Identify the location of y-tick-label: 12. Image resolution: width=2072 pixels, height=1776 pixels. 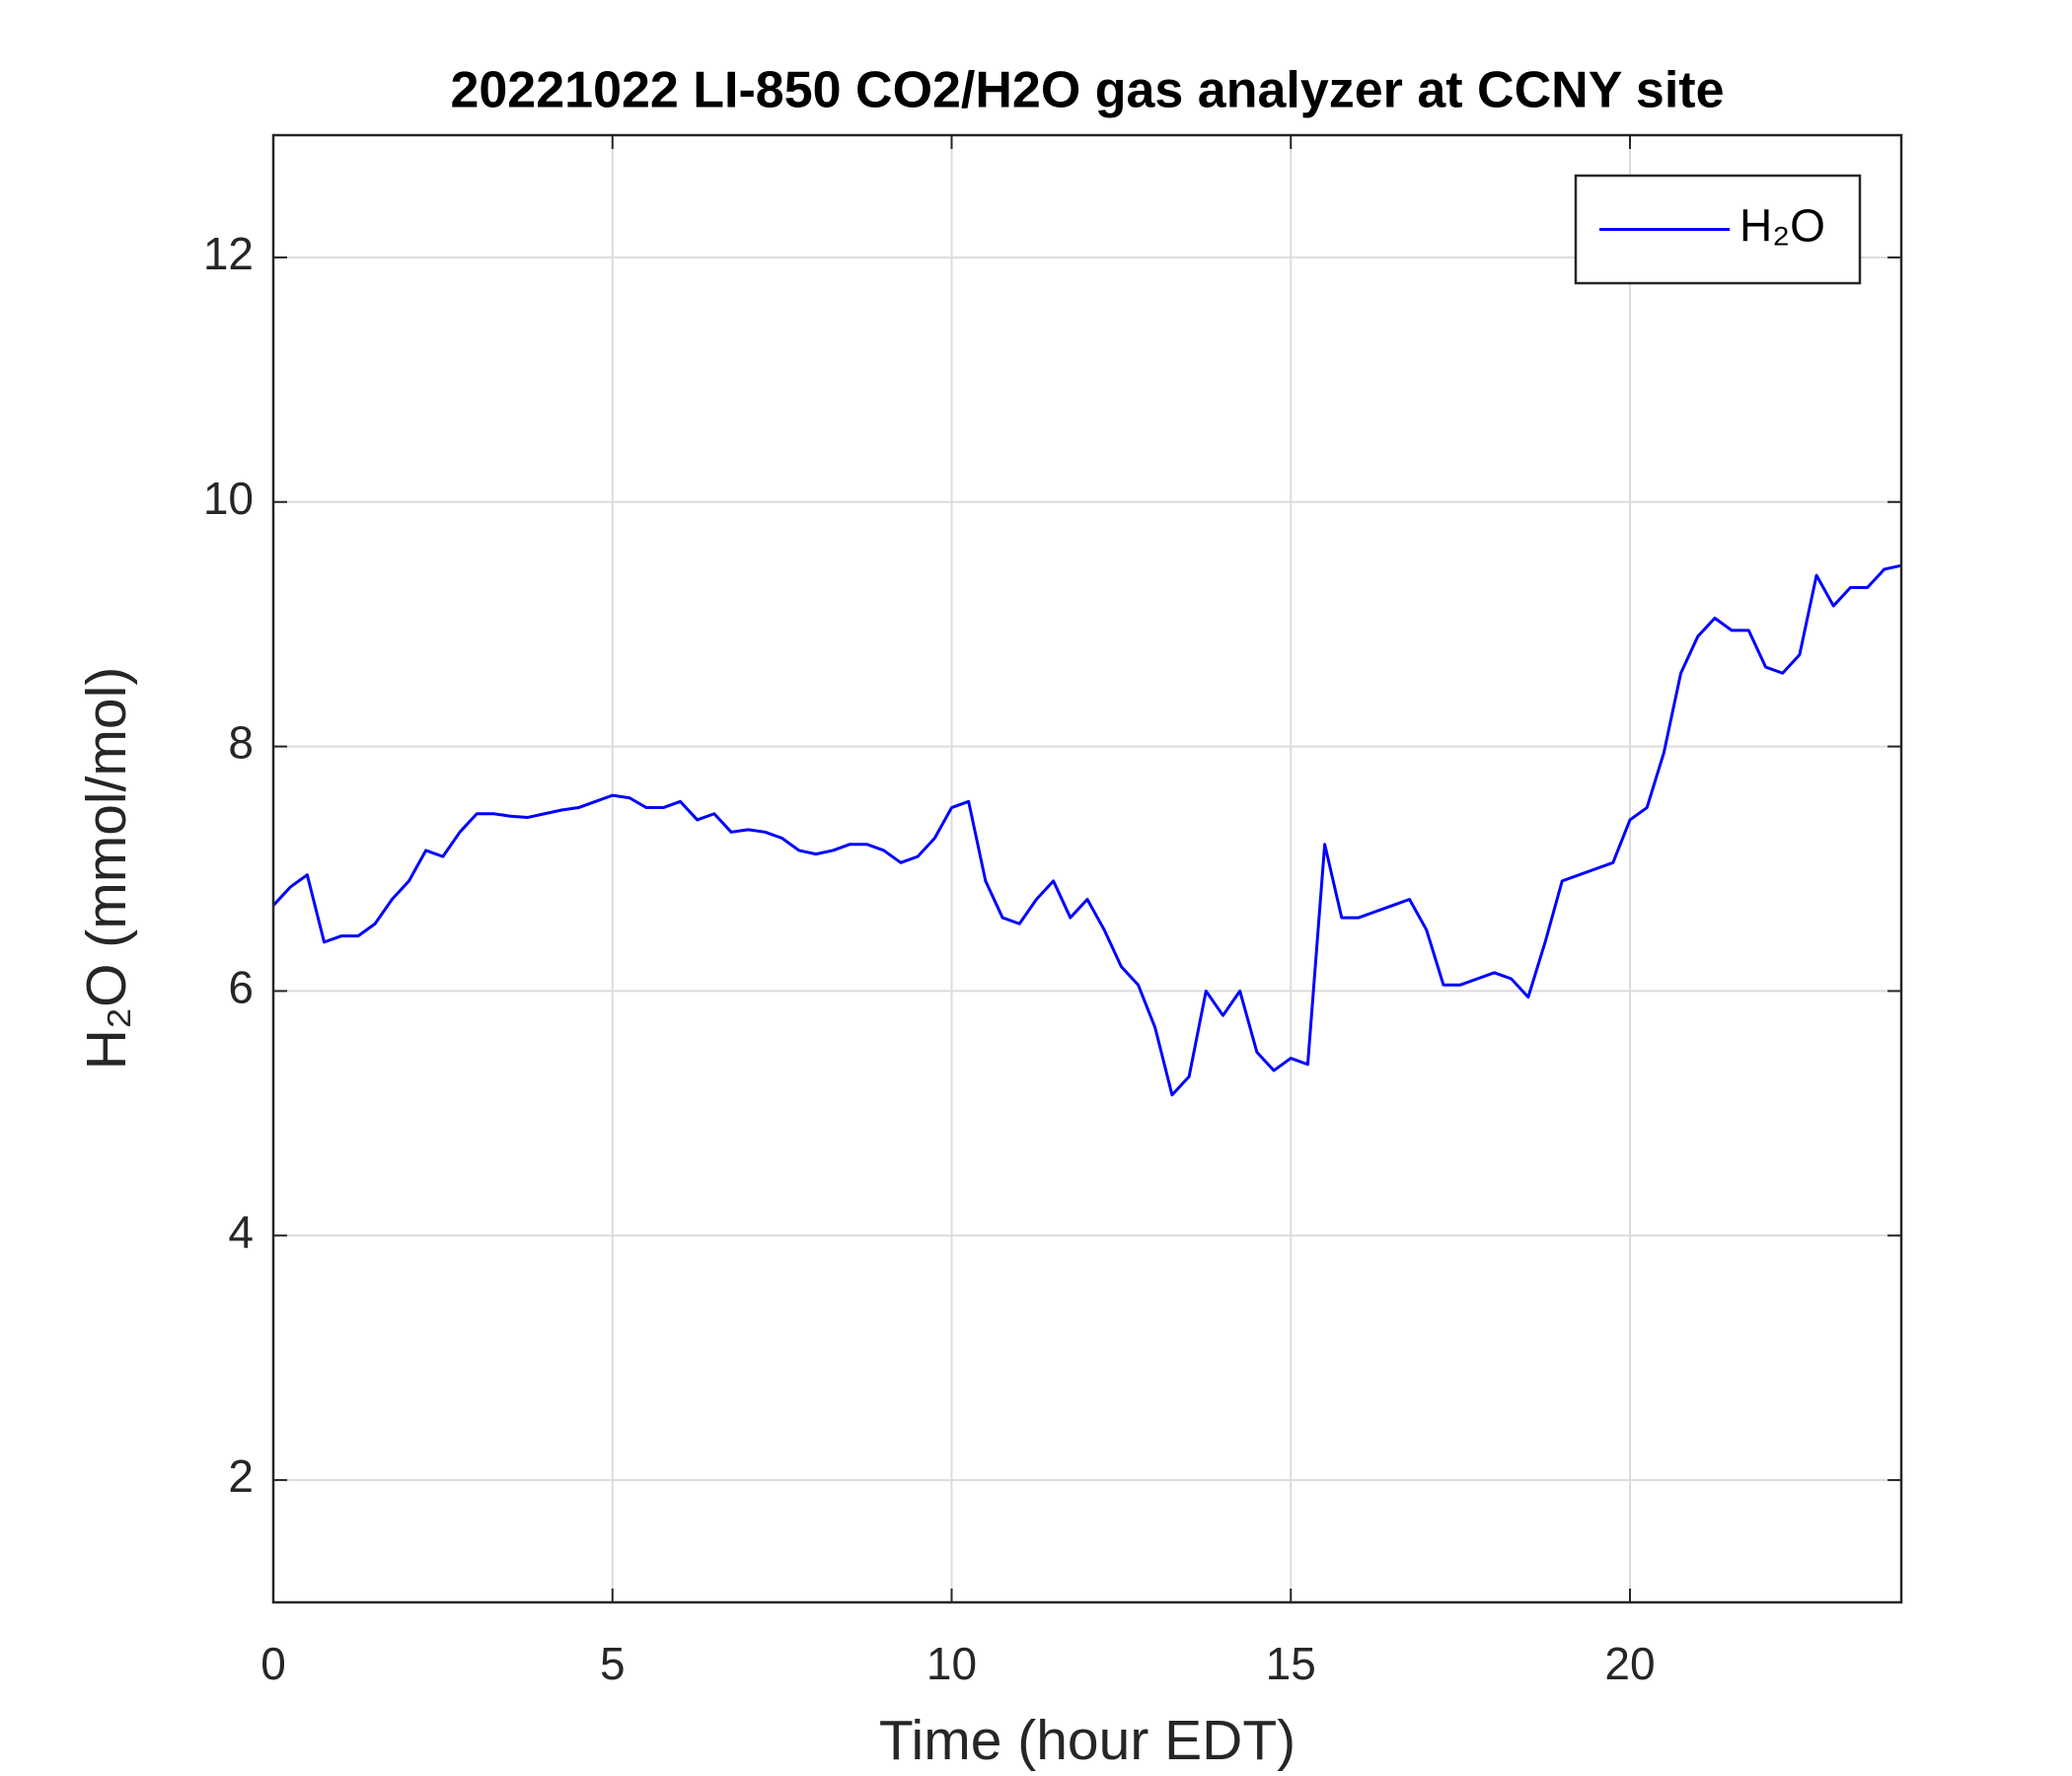
(229, 253).